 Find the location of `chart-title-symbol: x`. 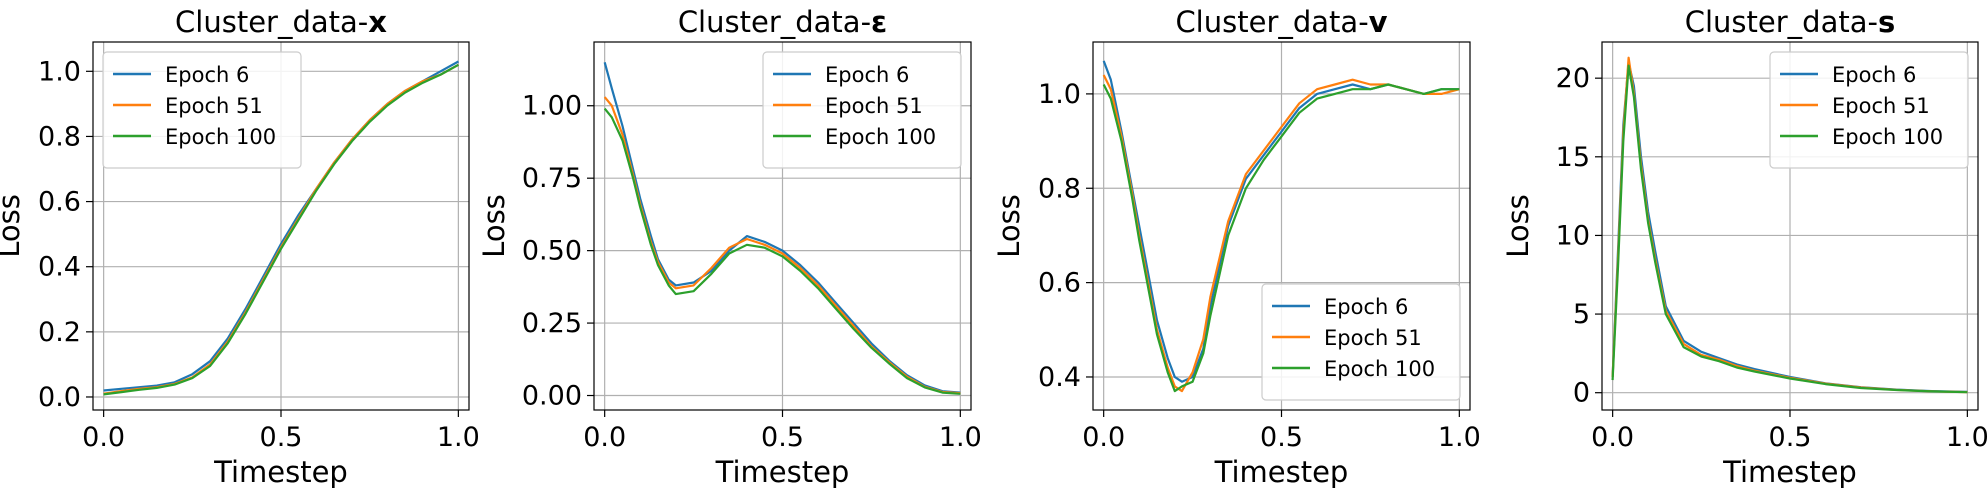

chart-title-symbol: x is located at coordinates (377, 22).